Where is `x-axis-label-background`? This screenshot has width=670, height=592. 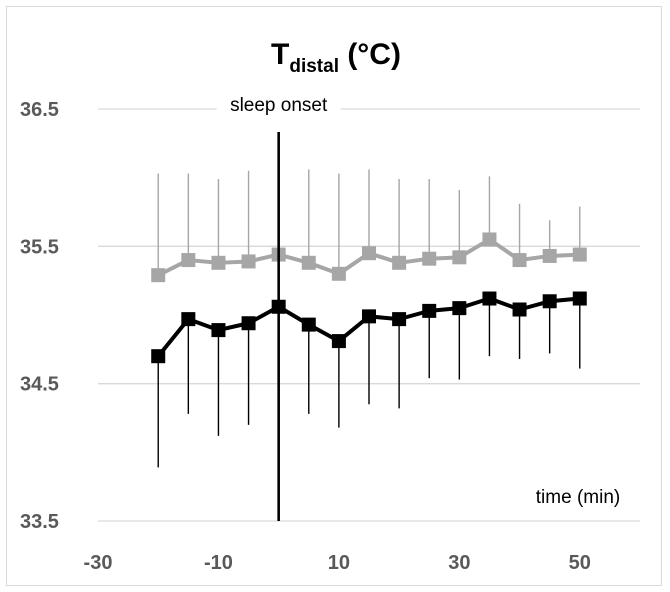 x-axis-label-background is located at coordinates (578, 497).